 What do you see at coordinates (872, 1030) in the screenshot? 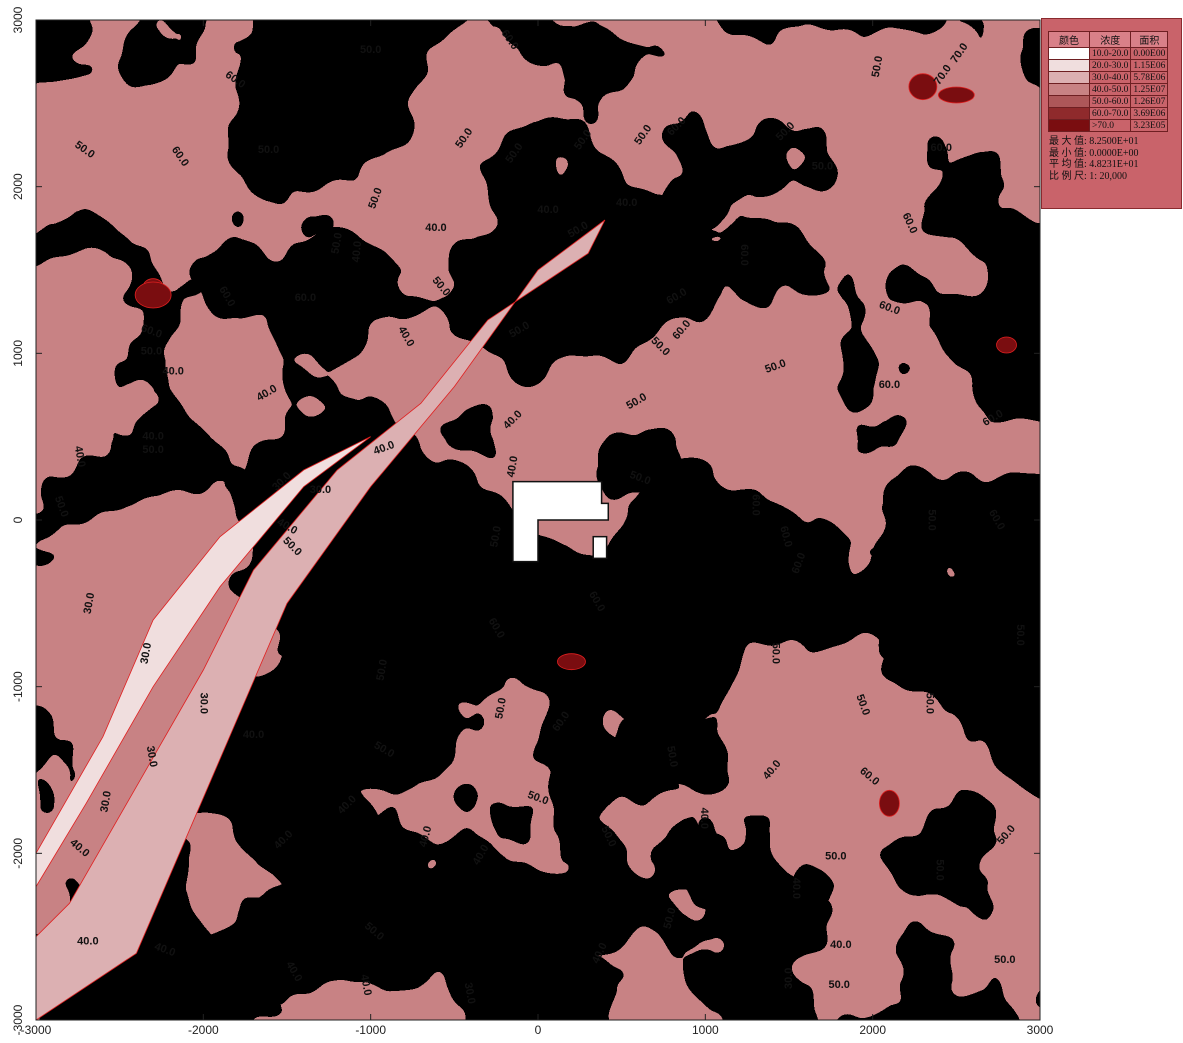
I see `x-tick-label: 2000` at bounding box center [872, 1030].